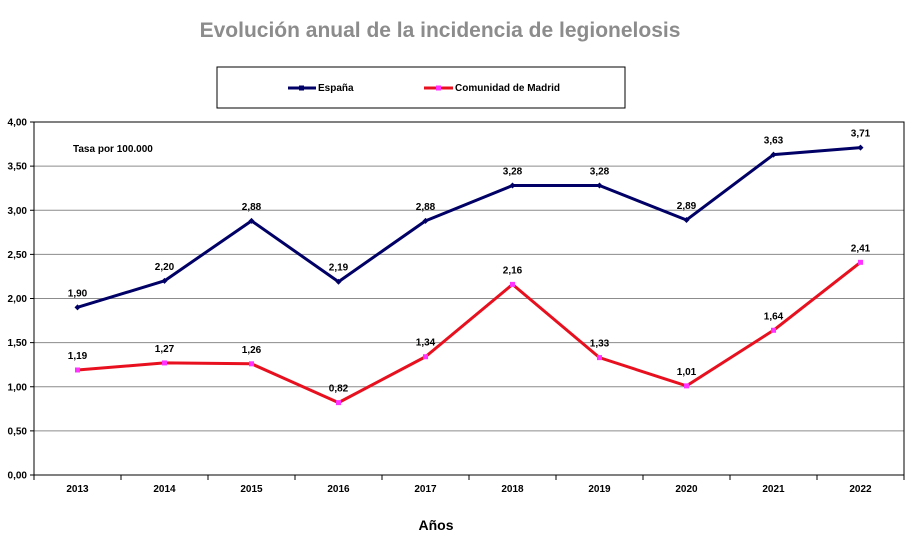 The height and width of the screenshot is (544, 916). What do you see at coordinates (165, 349) in the screenshot?
I see `data-label-madrid: 1,27` at bounding box center [165, 349].